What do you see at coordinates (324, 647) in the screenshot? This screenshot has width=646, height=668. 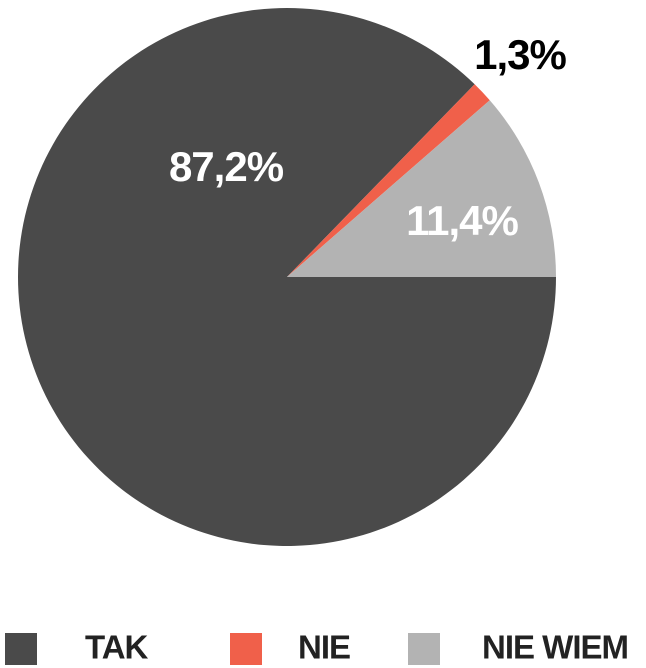 I see `legend-label: NIE` at bounding box center [324, 647].